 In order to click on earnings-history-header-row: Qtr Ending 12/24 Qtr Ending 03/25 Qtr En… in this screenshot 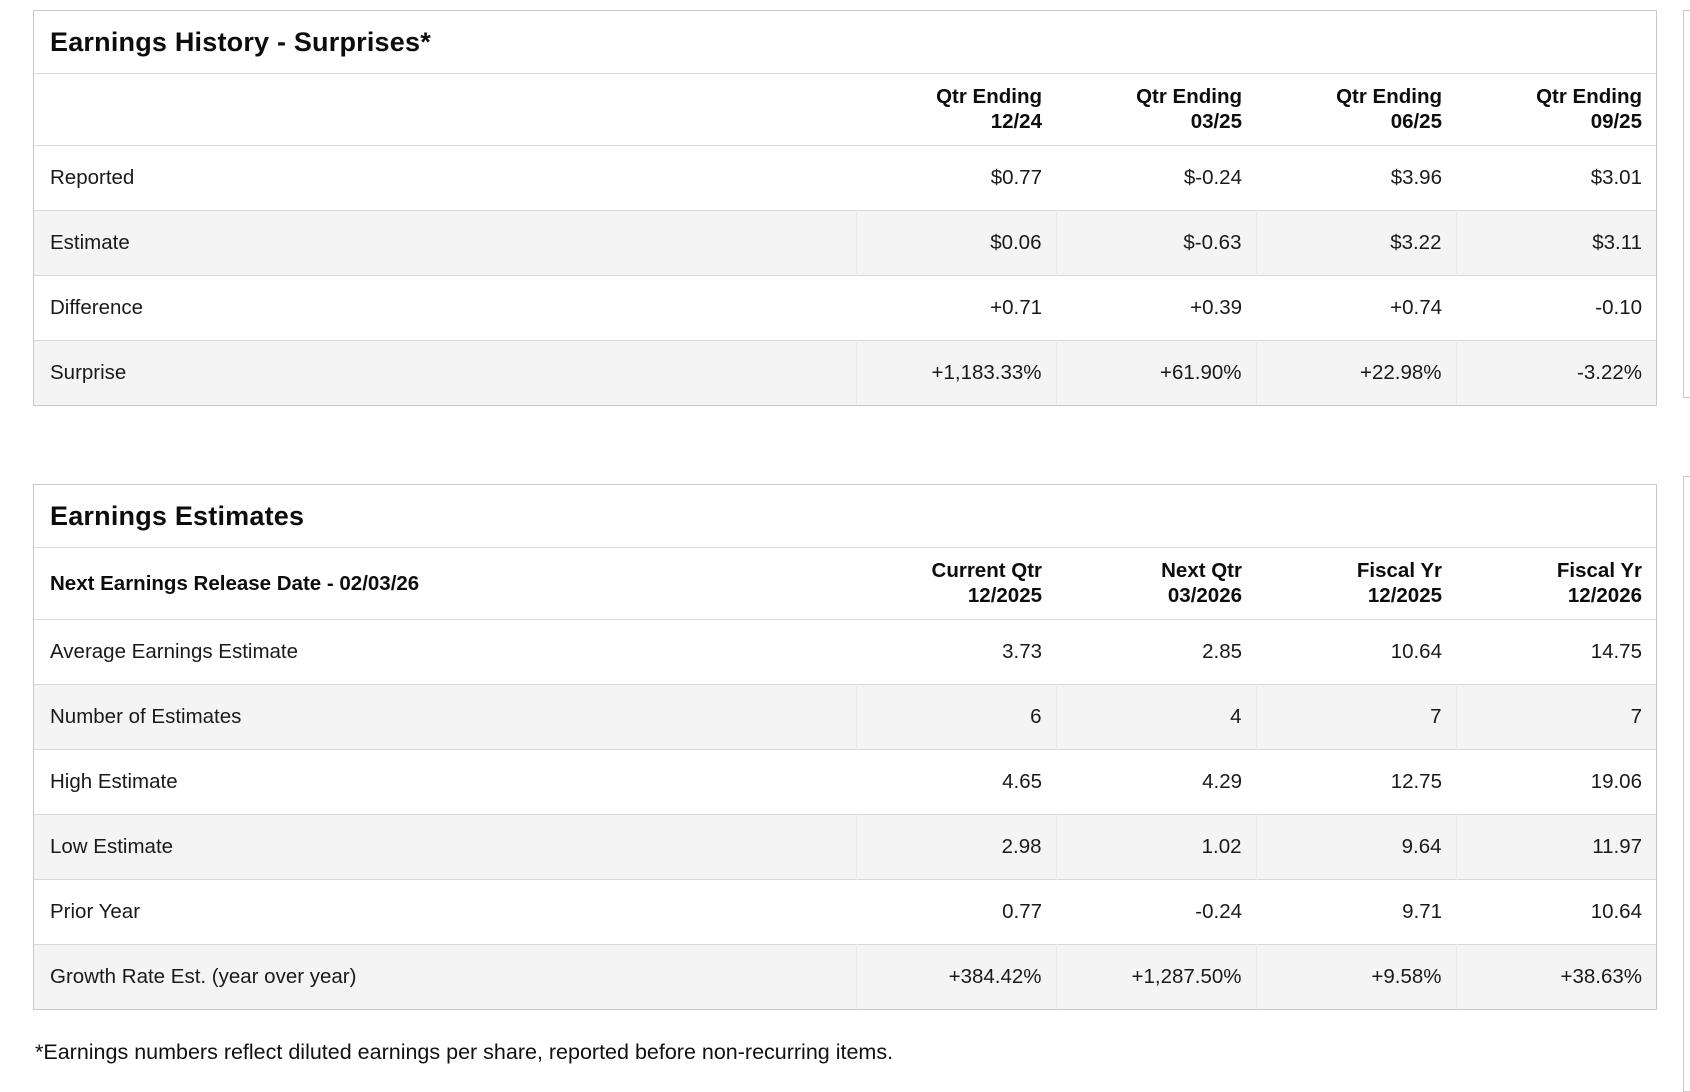, I will do `click(845, 109)`.